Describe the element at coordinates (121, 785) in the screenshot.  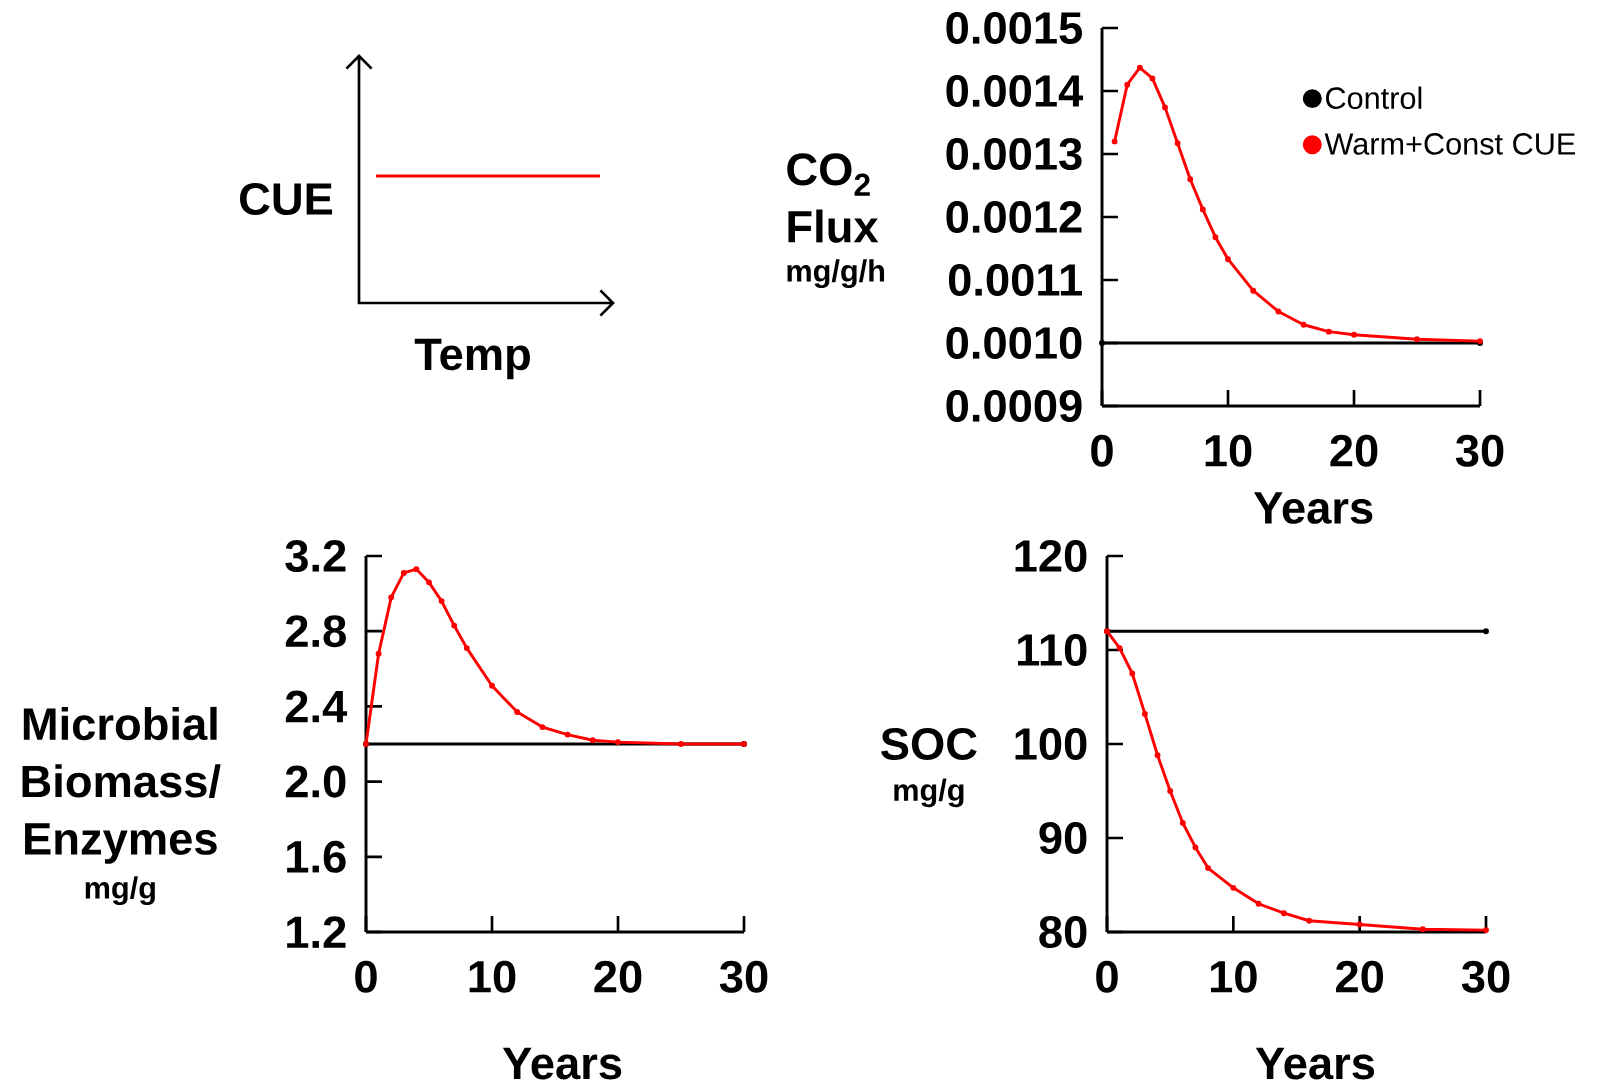
I see `y-axis-title: Microbial Biomass/ Enzymes` at that location.